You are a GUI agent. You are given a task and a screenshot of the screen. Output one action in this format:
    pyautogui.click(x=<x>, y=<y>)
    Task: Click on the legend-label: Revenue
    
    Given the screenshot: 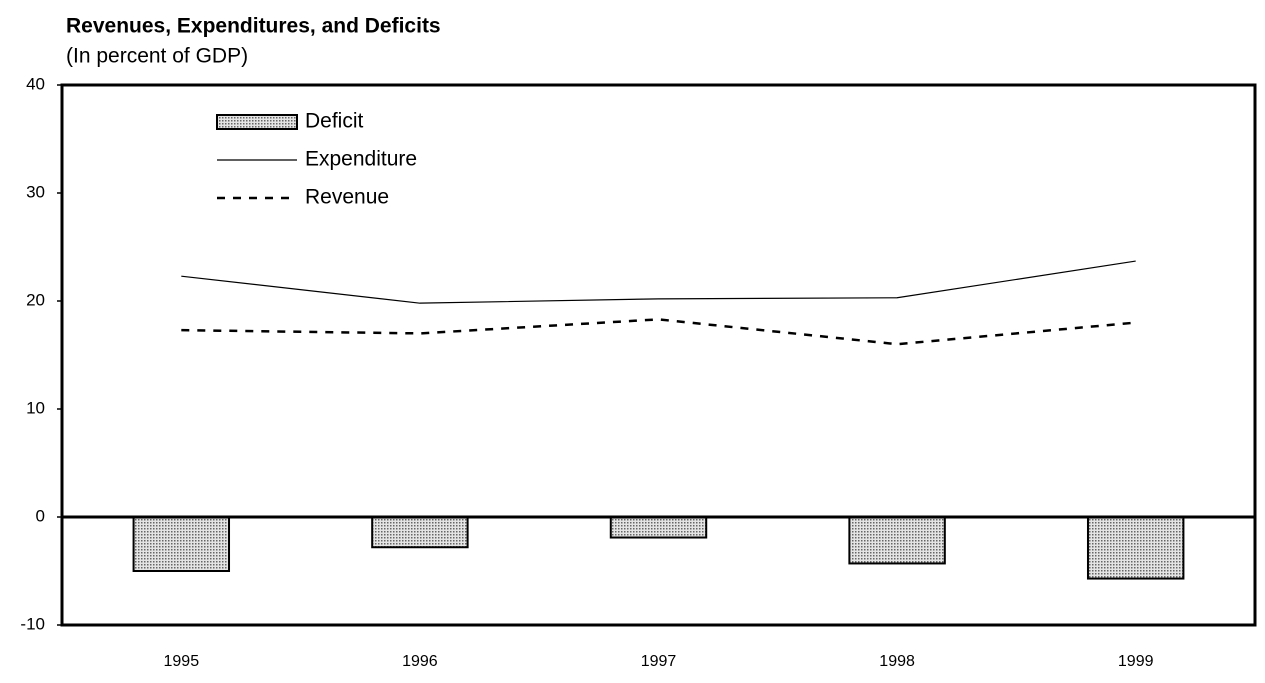 What is the action you would take?
    pyautogui.click(x=347, y=197)
    